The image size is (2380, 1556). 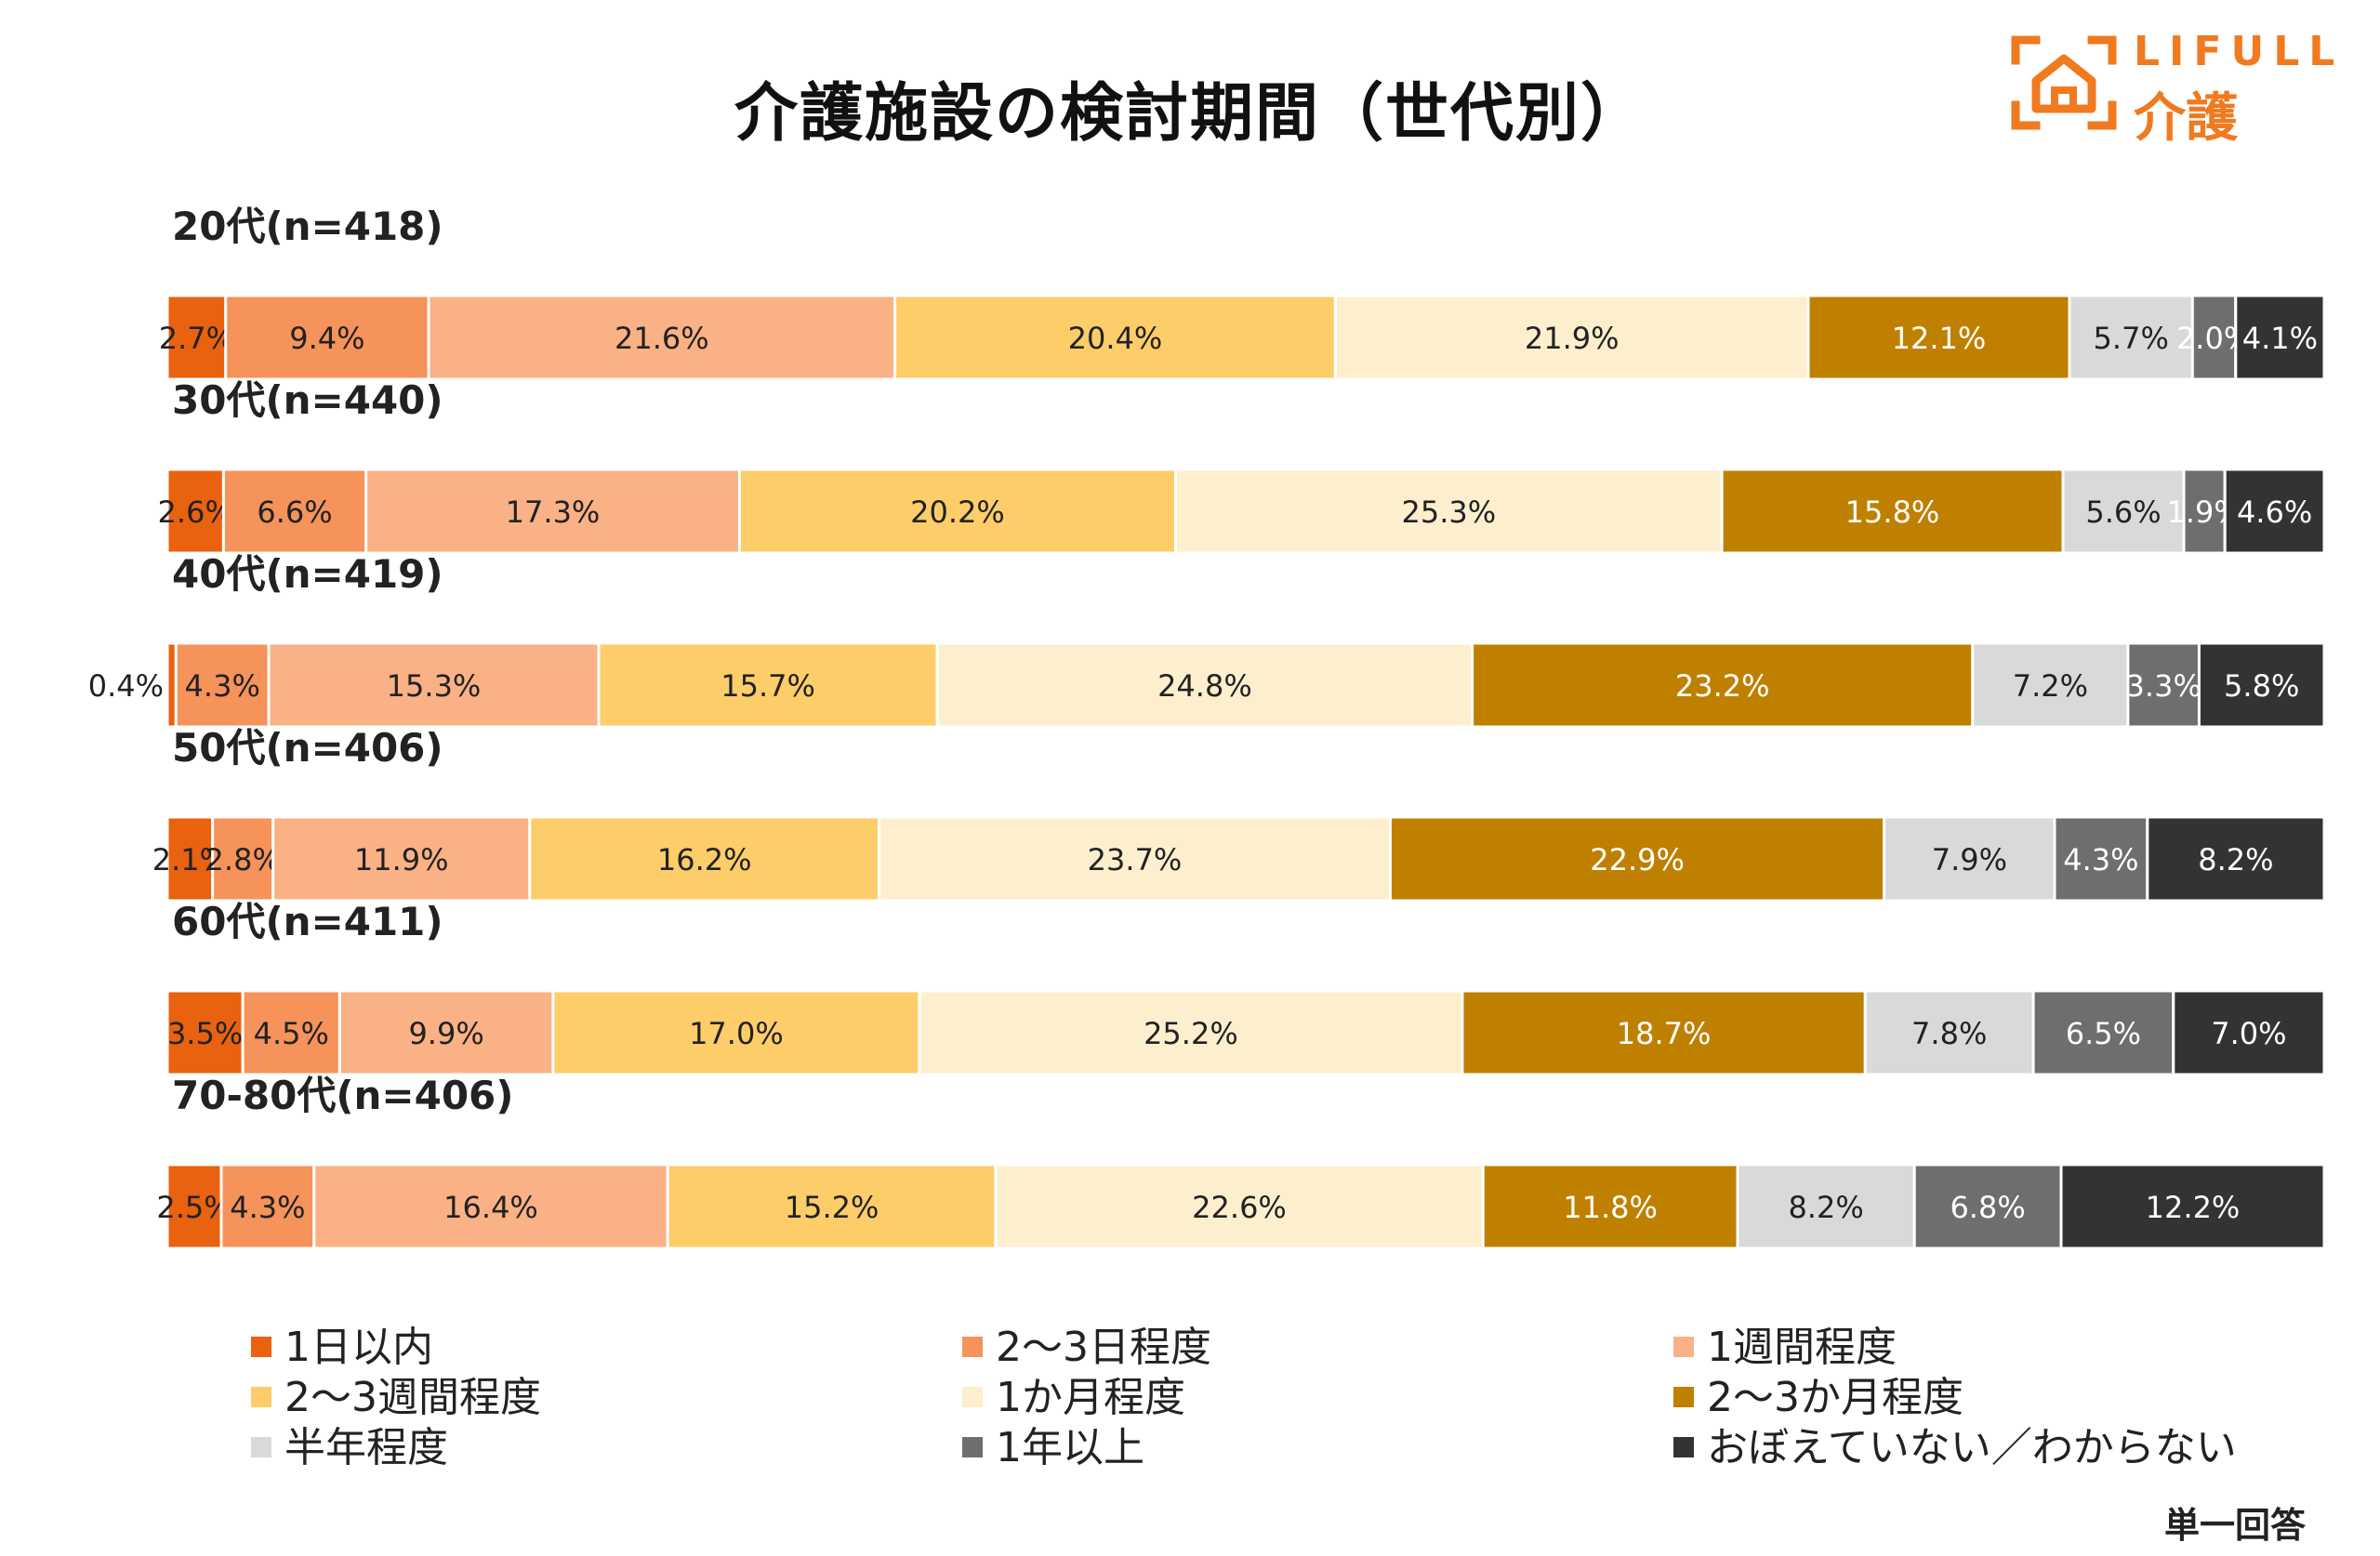 I want to click on data-label: 22.6%, so click(x=1239, y=1207).